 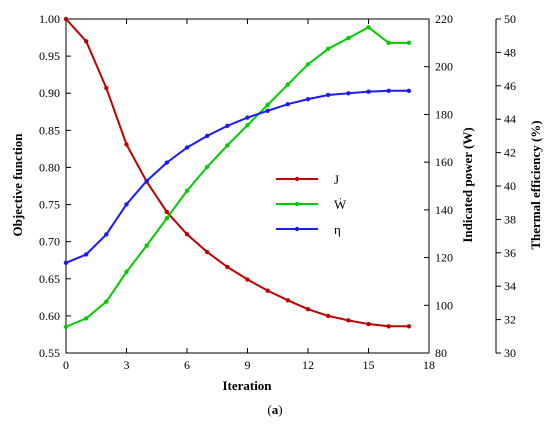 What do you see at coordinates (510, 253) in the screenshot?
I see `right2-tick-label: 36` at bounding box center [510, 253].